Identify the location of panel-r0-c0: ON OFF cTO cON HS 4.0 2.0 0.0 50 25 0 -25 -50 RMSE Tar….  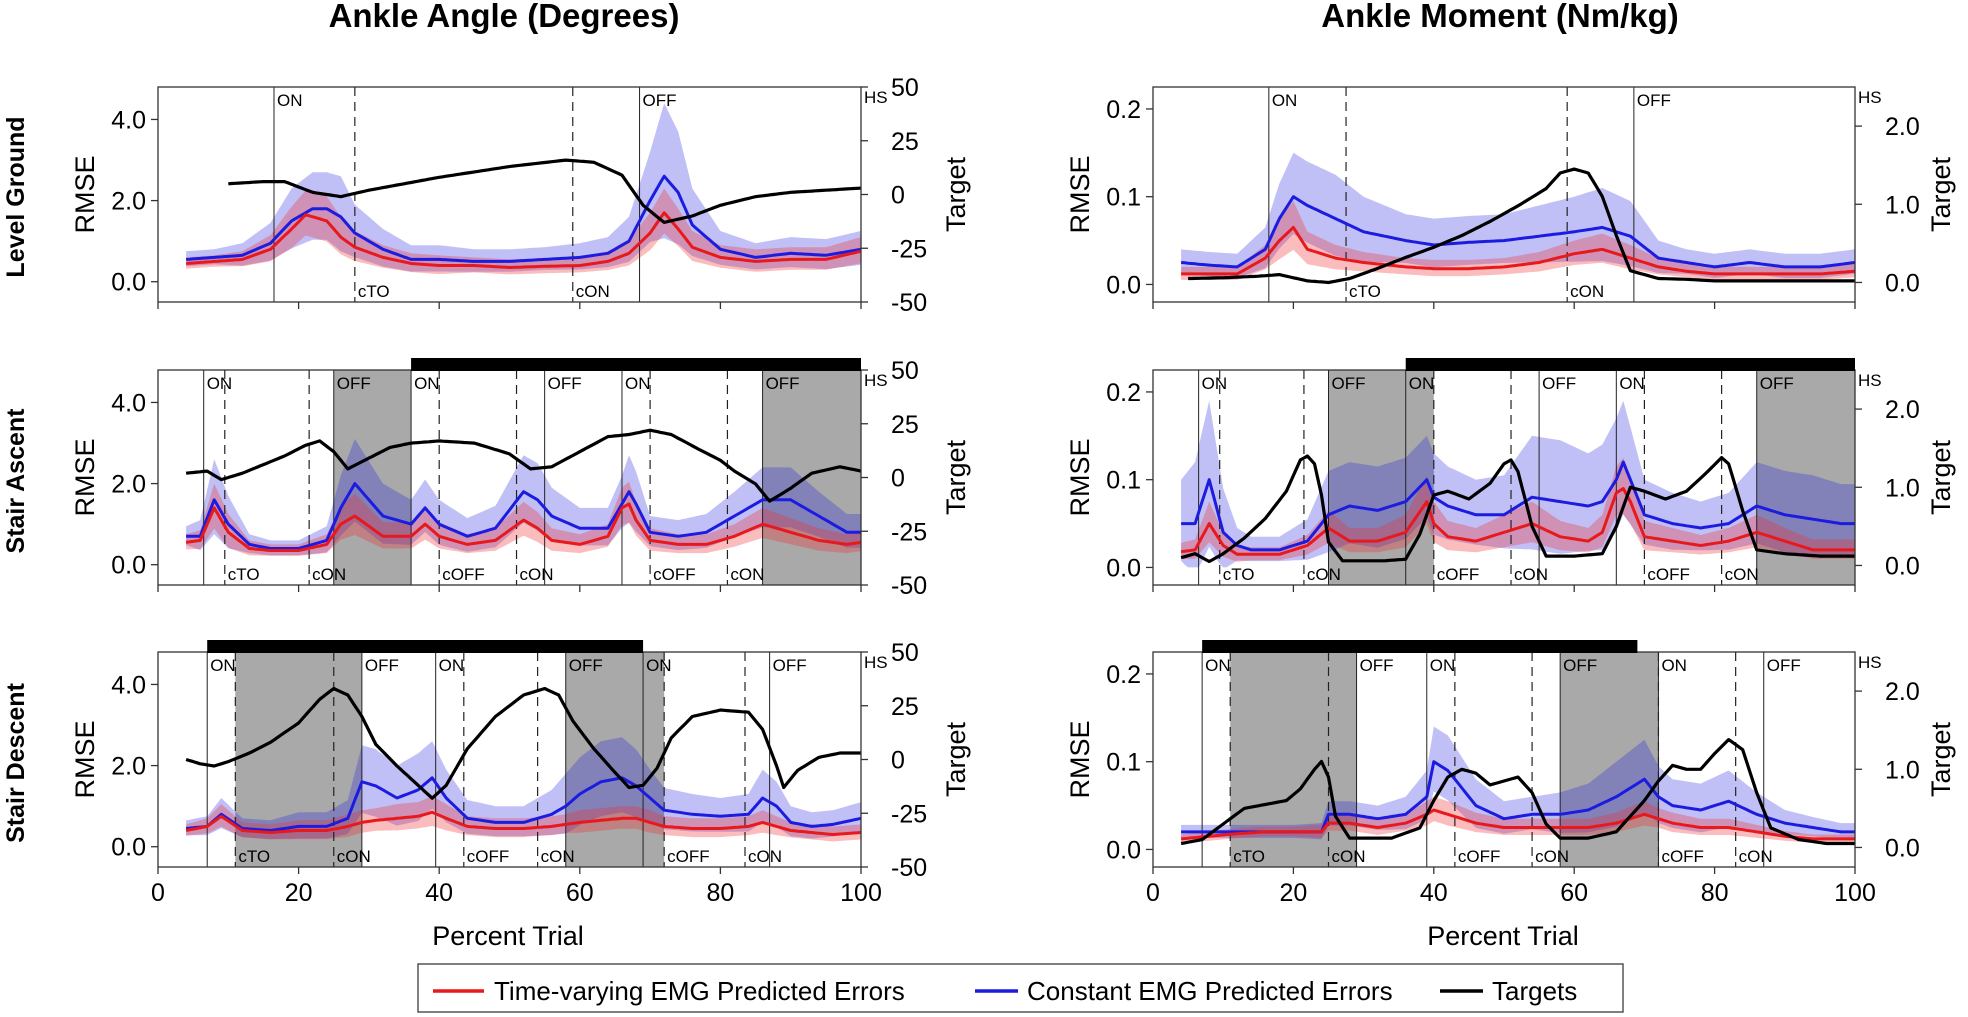
(520, 195).